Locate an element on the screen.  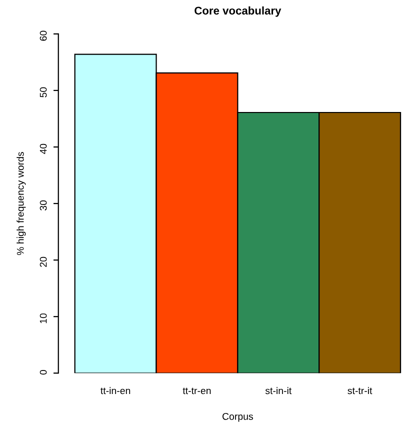
y-tick-label: 40 is located at coordinates (43, 149).